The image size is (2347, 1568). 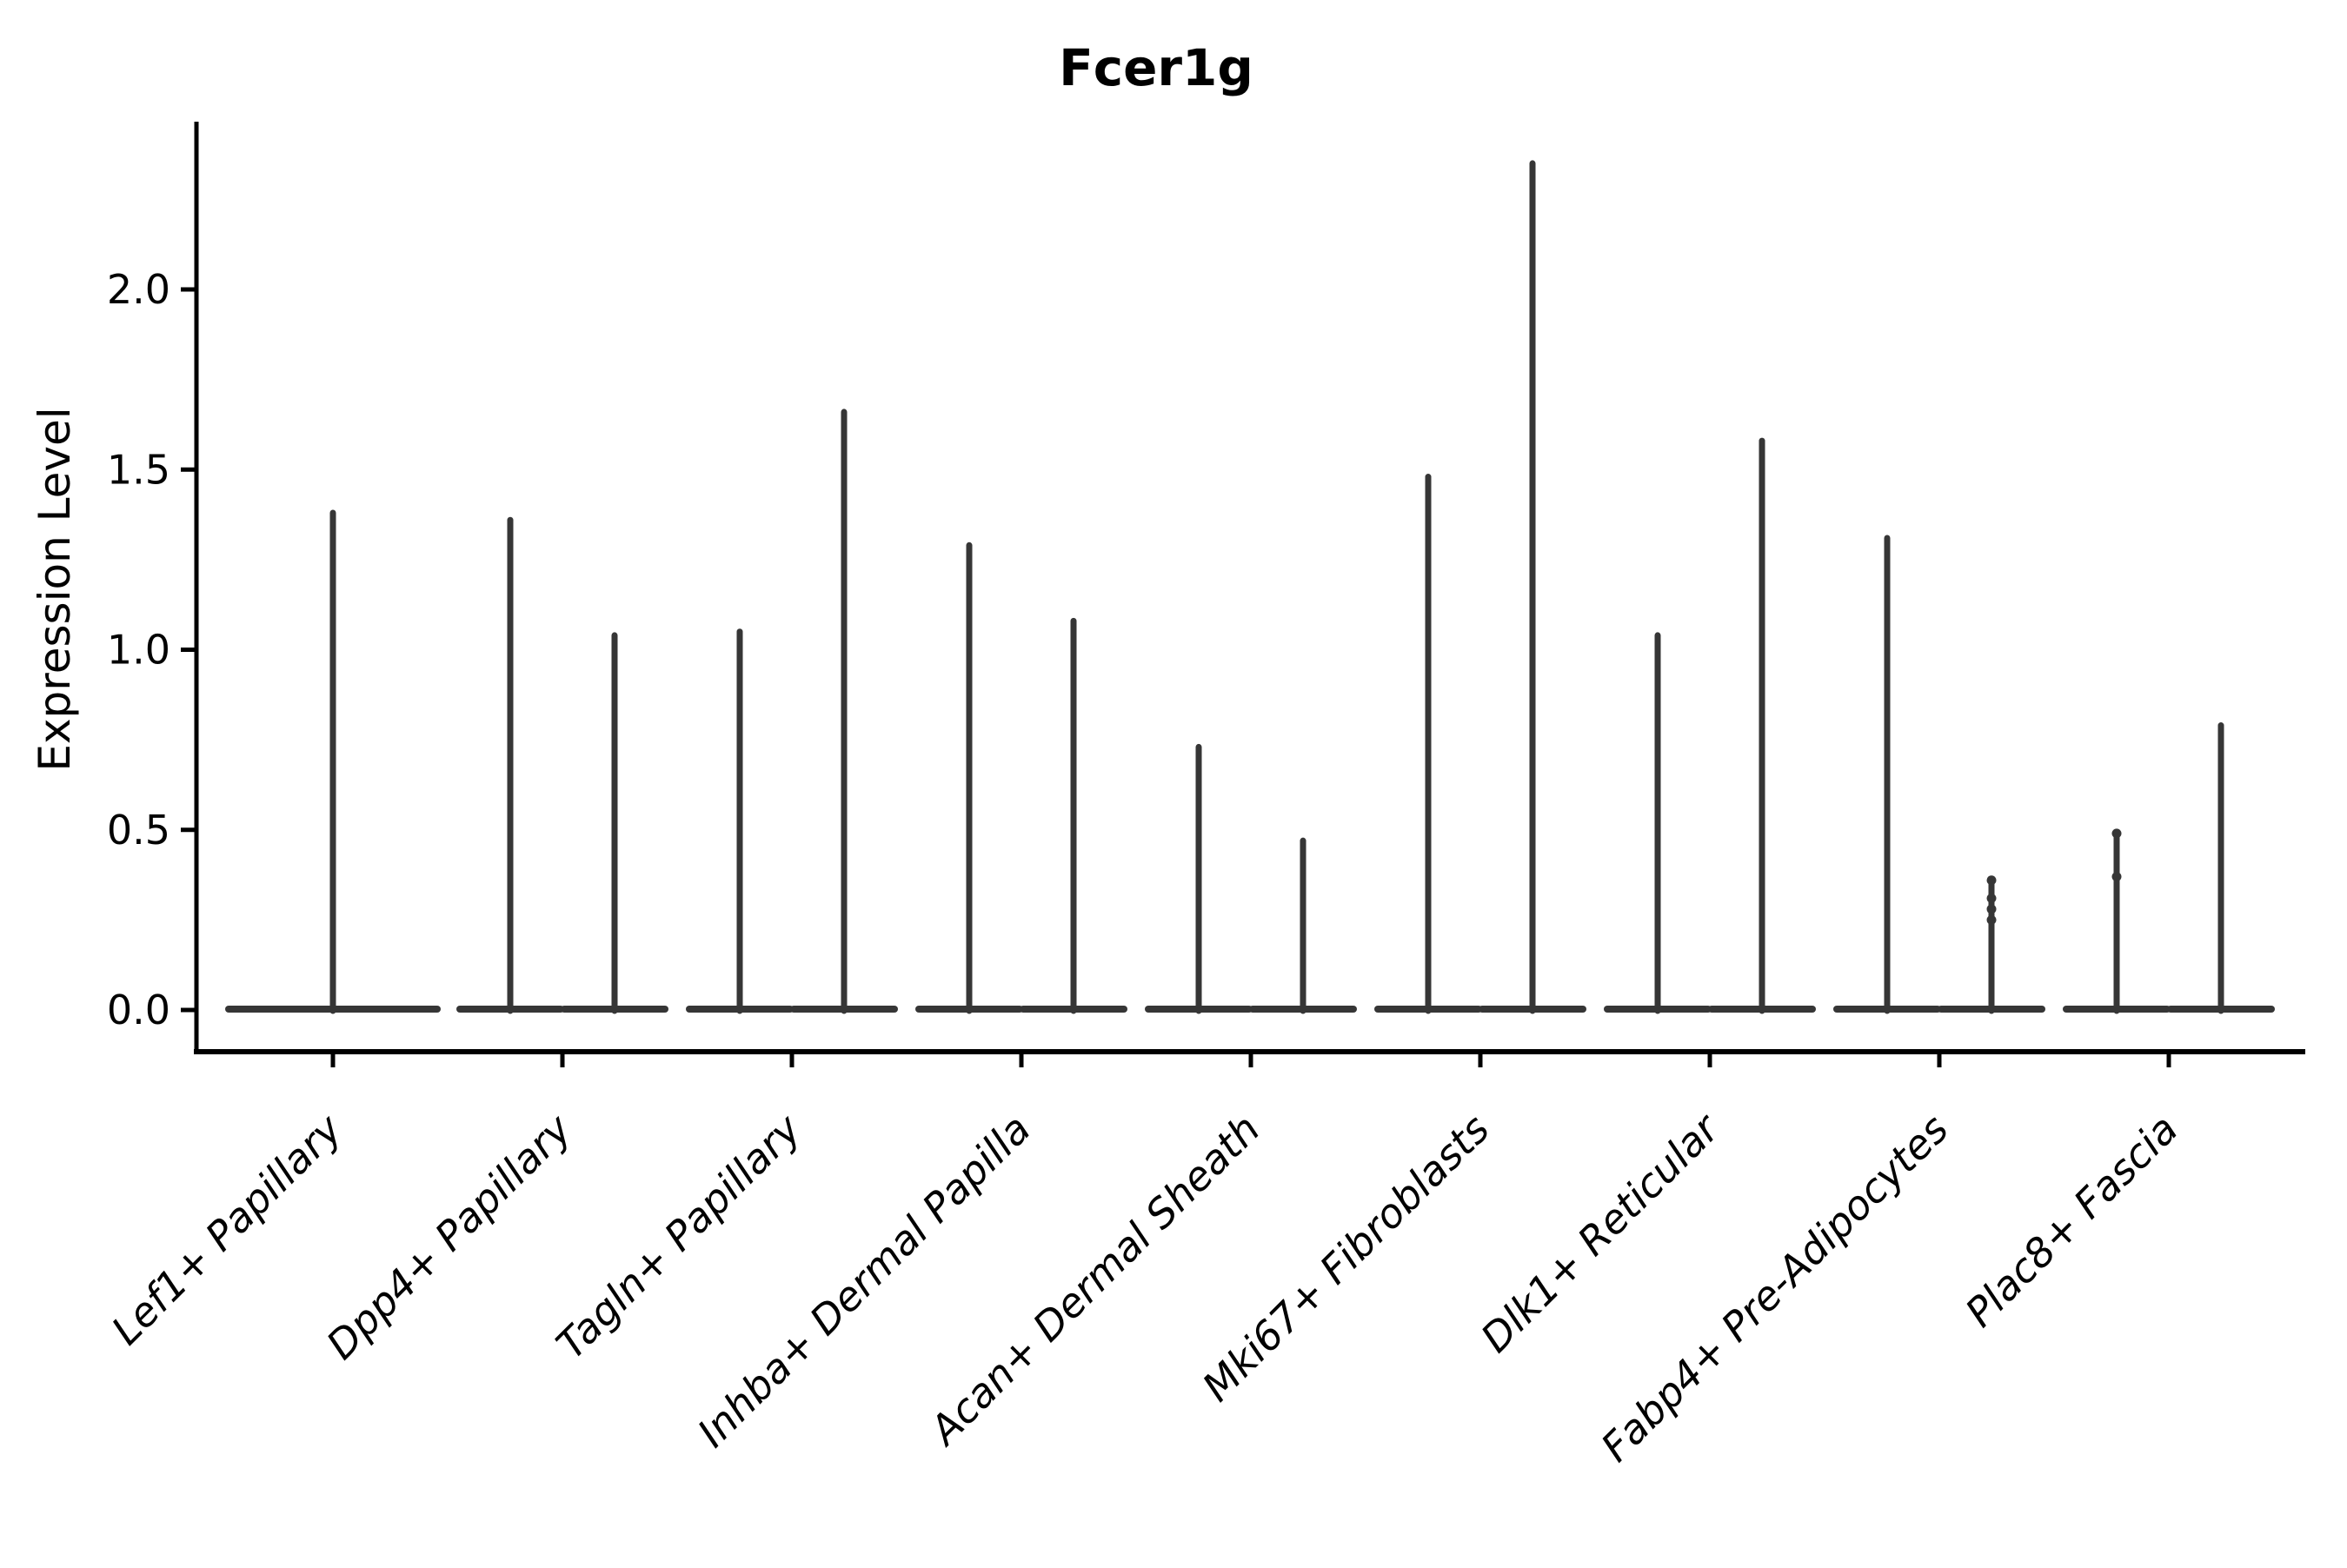 I want to click on x-tick-label: Lef1+ Papillary, so click(x=227, y=1229).